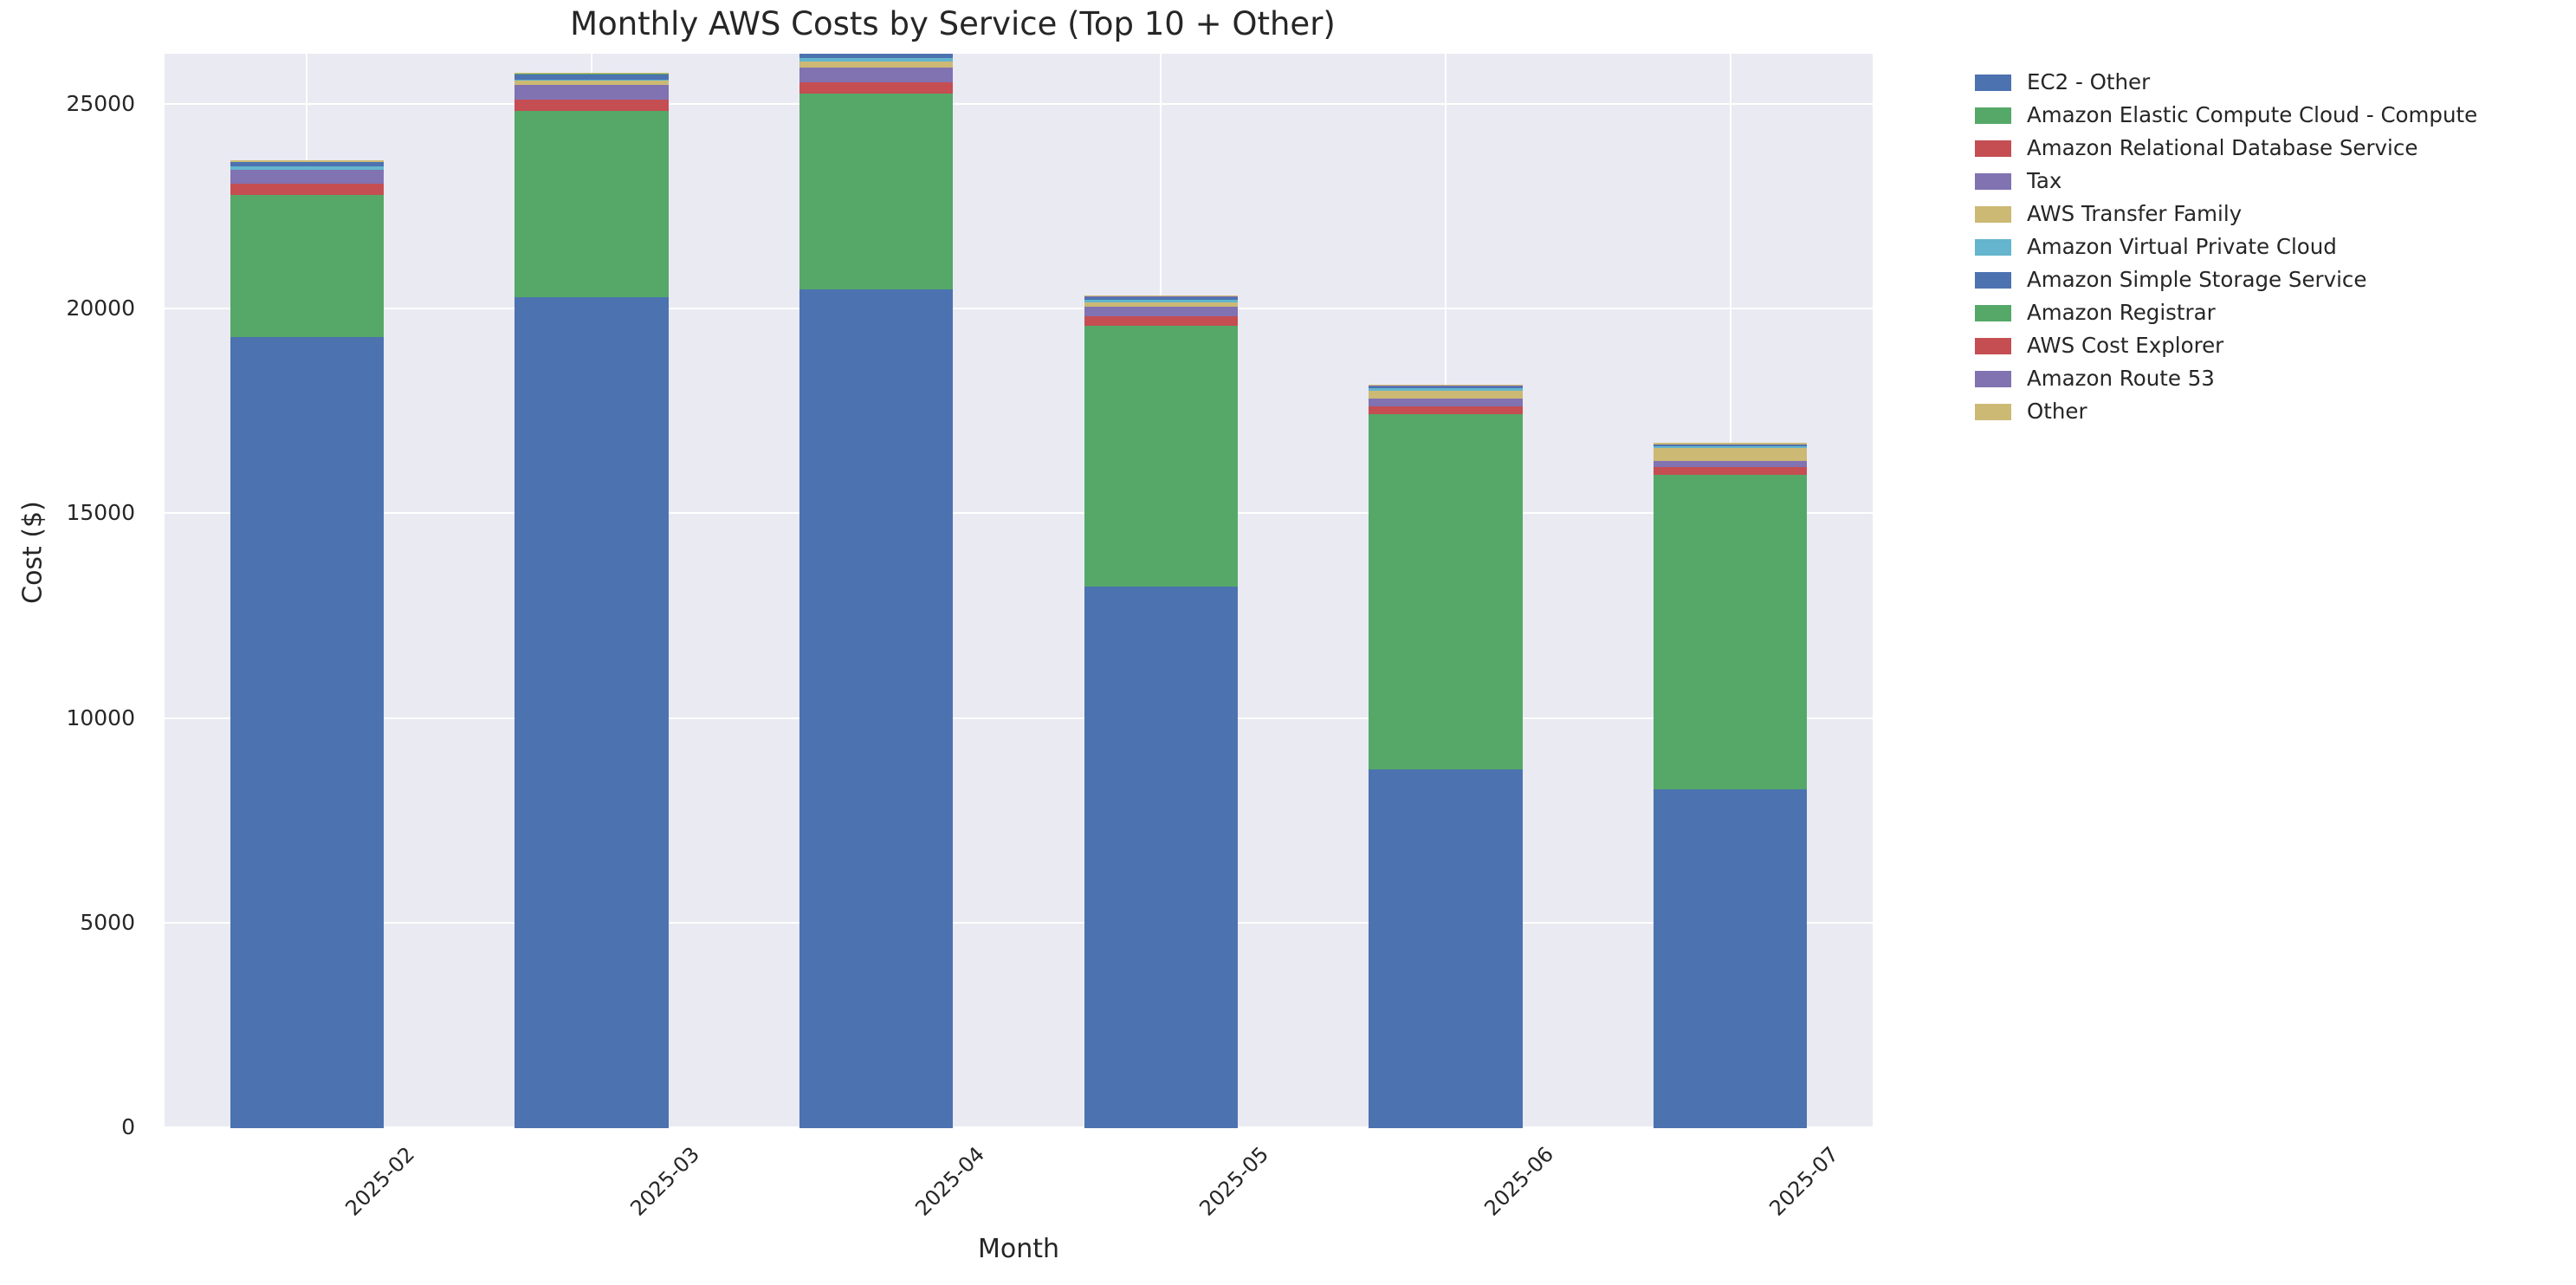  I want to click on legend-item-label: Other, so click(2057, 411).